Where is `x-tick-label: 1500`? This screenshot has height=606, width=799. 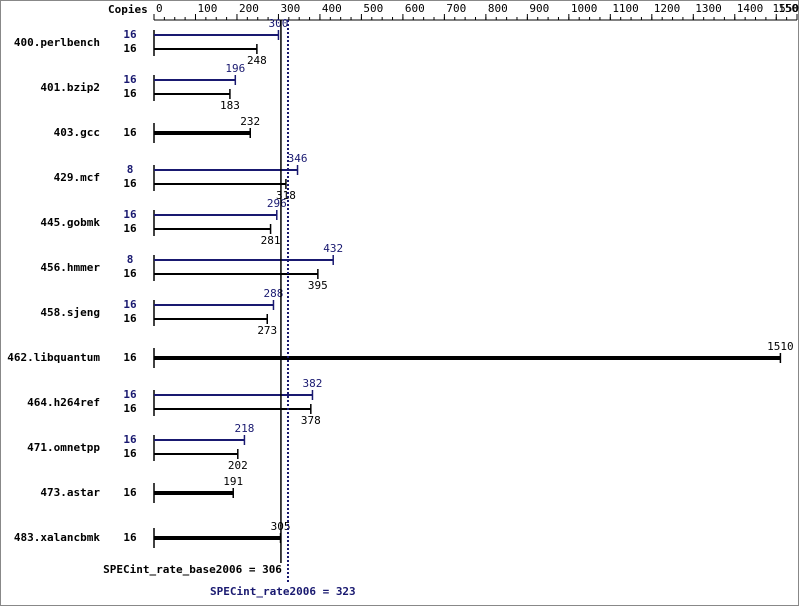
x-tick-label: 1500 is located at coordinates (788, 8).